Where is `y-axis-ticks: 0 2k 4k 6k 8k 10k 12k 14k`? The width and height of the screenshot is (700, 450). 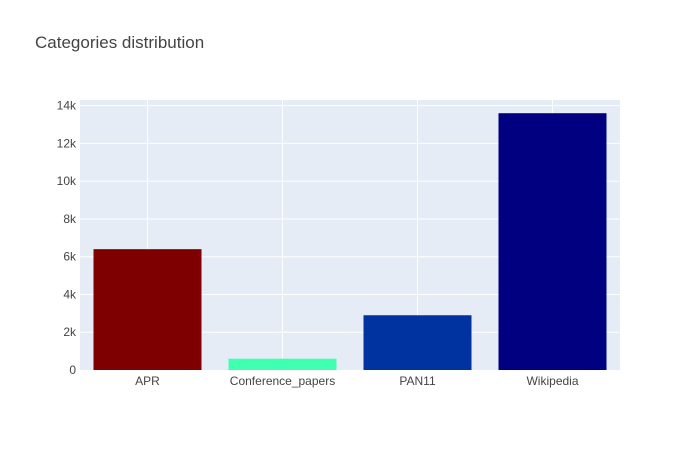
y-axis-ticks: 0 2k 4k 6k 8k 10k 12k 14k is located at coordinates (67, 238).